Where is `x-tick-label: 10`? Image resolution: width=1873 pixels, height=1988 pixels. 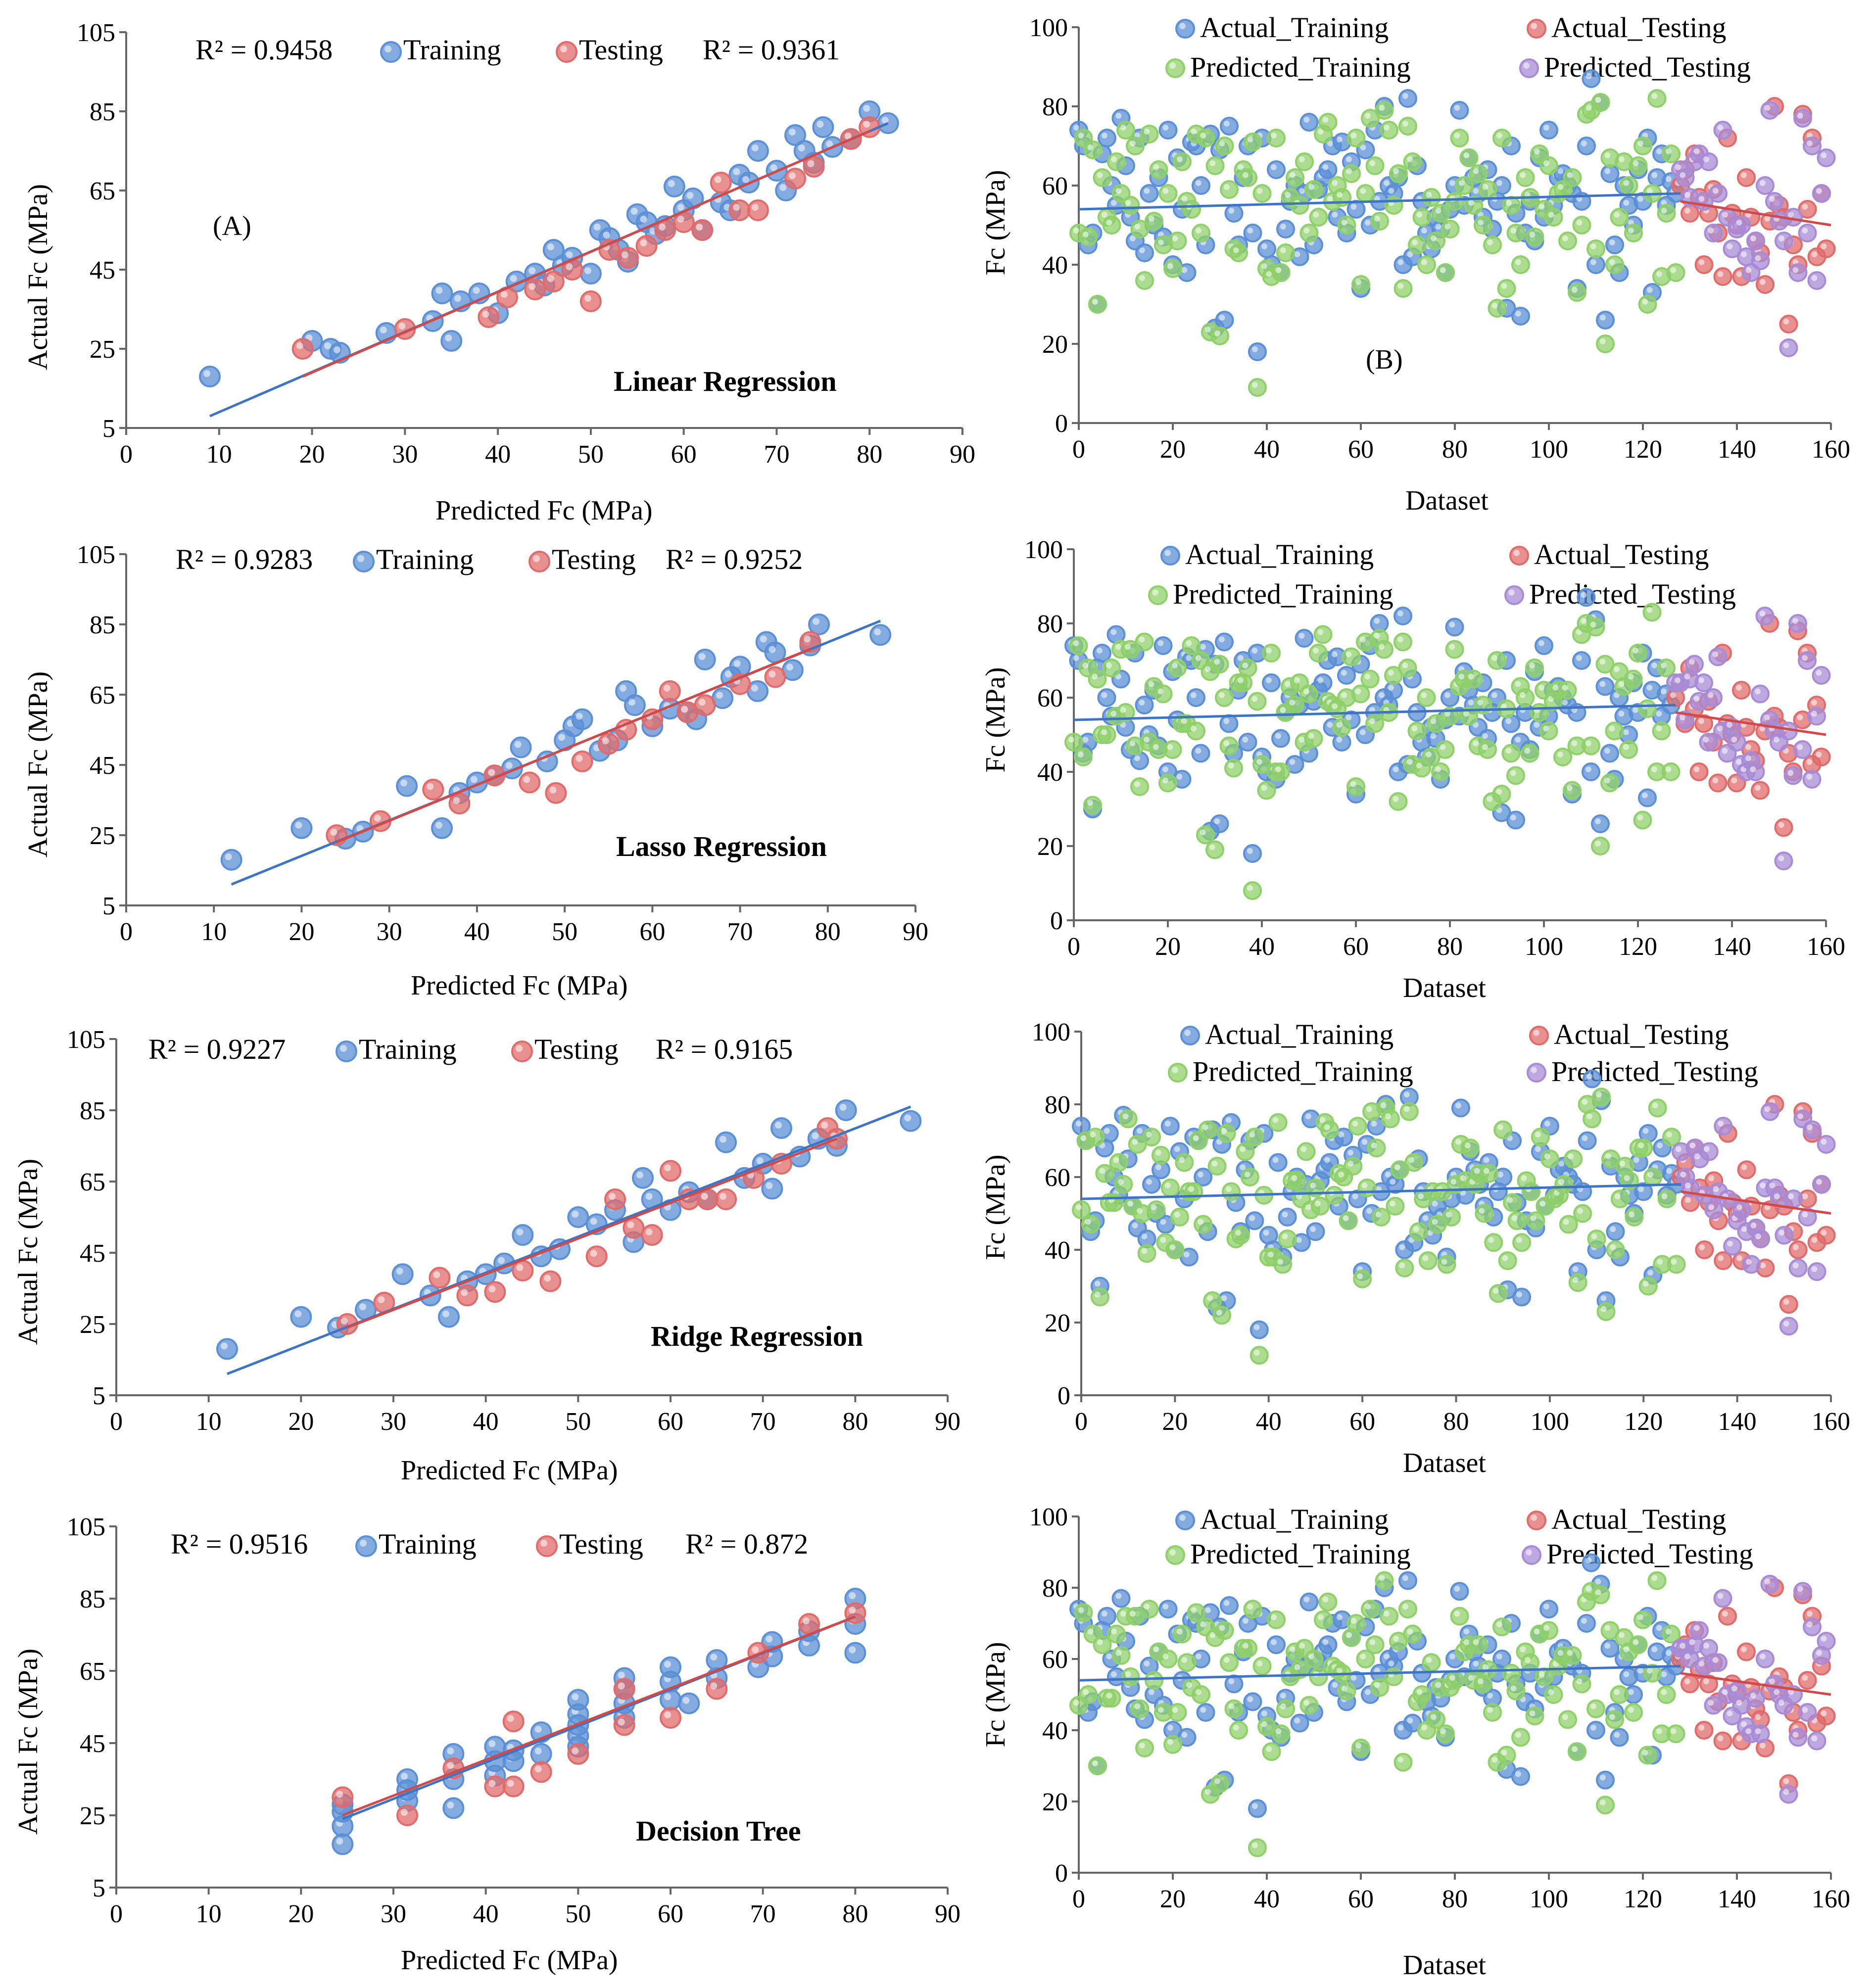 x-tick-label: 10 is located at coordinates (219, 455).